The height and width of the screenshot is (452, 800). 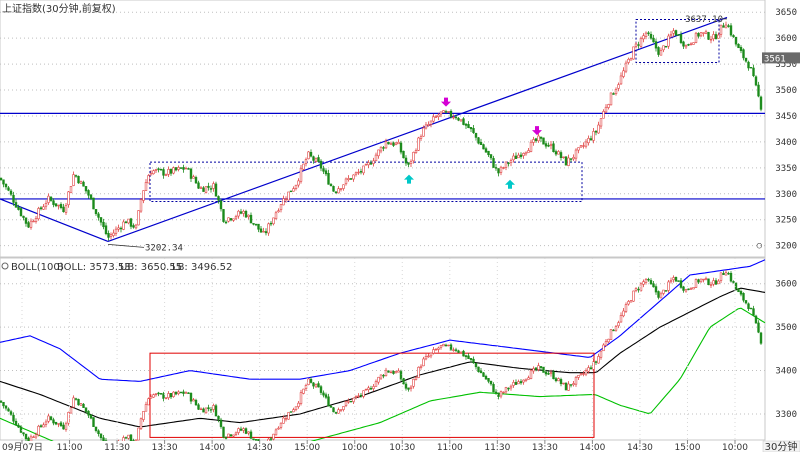 What do you see at coordinates (786, 372) in the screenshot?
I see `boll-y-tick-label: 3400` at bounding box center [786, 372].